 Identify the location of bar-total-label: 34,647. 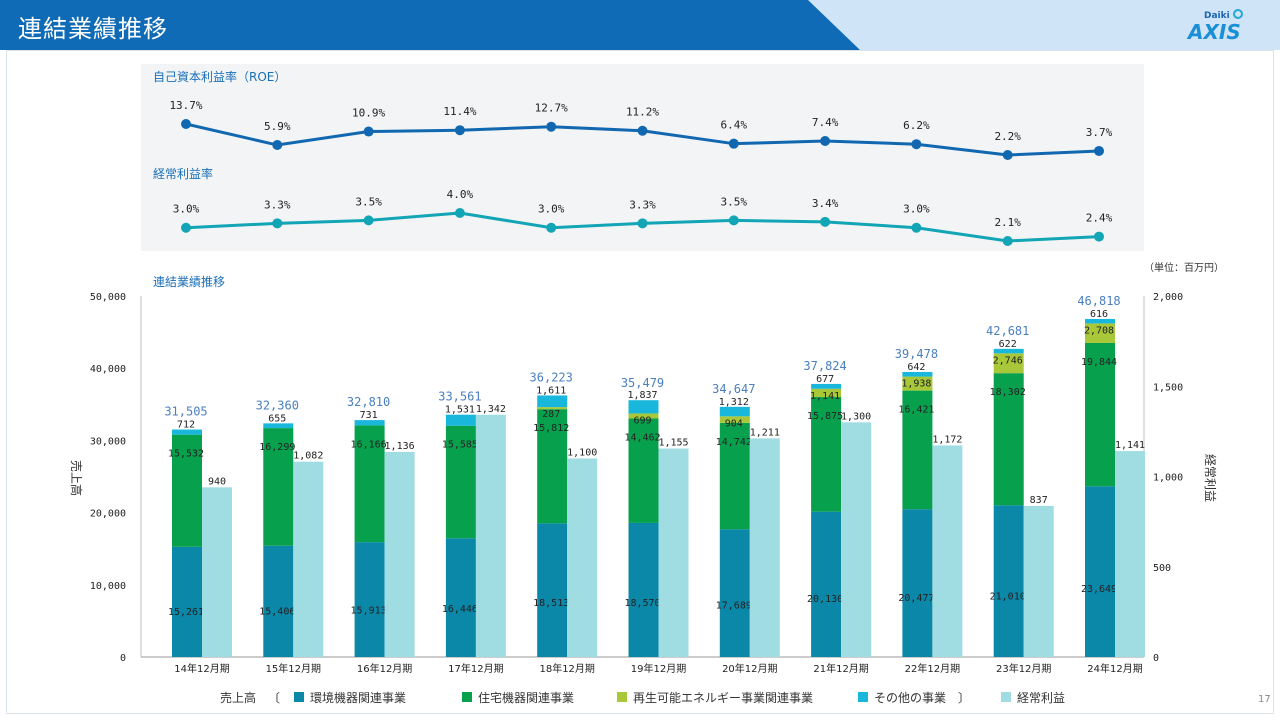
(733, 389).